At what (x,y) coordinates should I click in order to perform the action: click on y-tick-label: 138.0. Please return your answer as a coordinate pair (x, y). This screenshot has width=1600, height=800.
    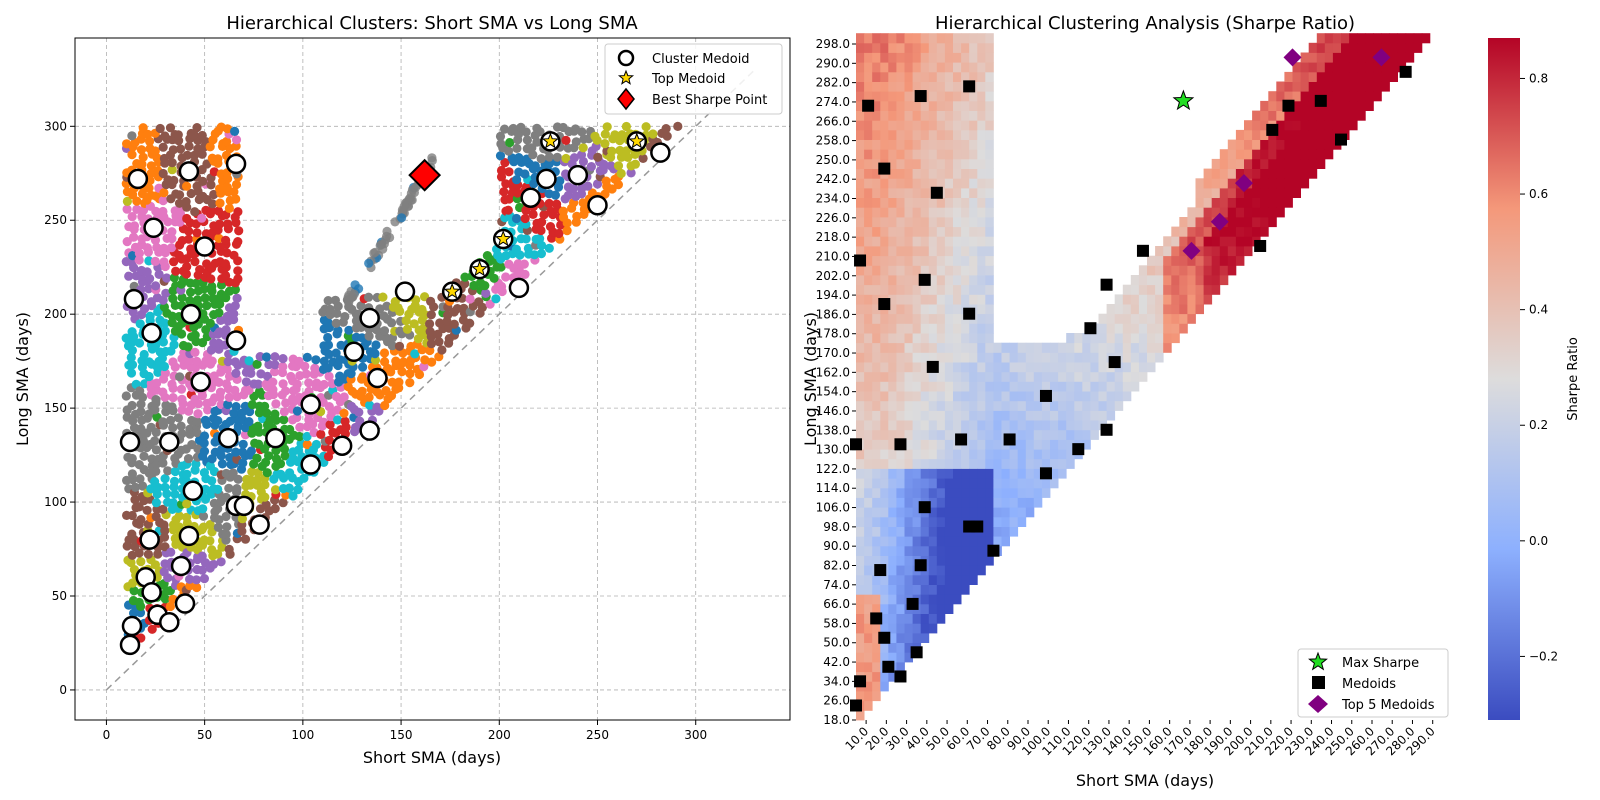
    Looking at the image, I should click on (833, 430).